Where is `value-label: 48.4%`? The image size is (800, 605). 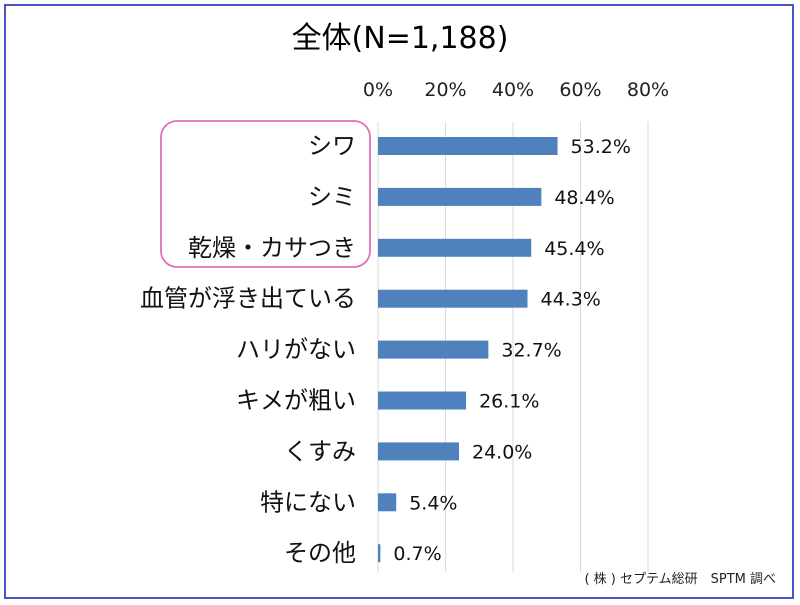
value-label: 48.4% is located at coordinates (584, 198).